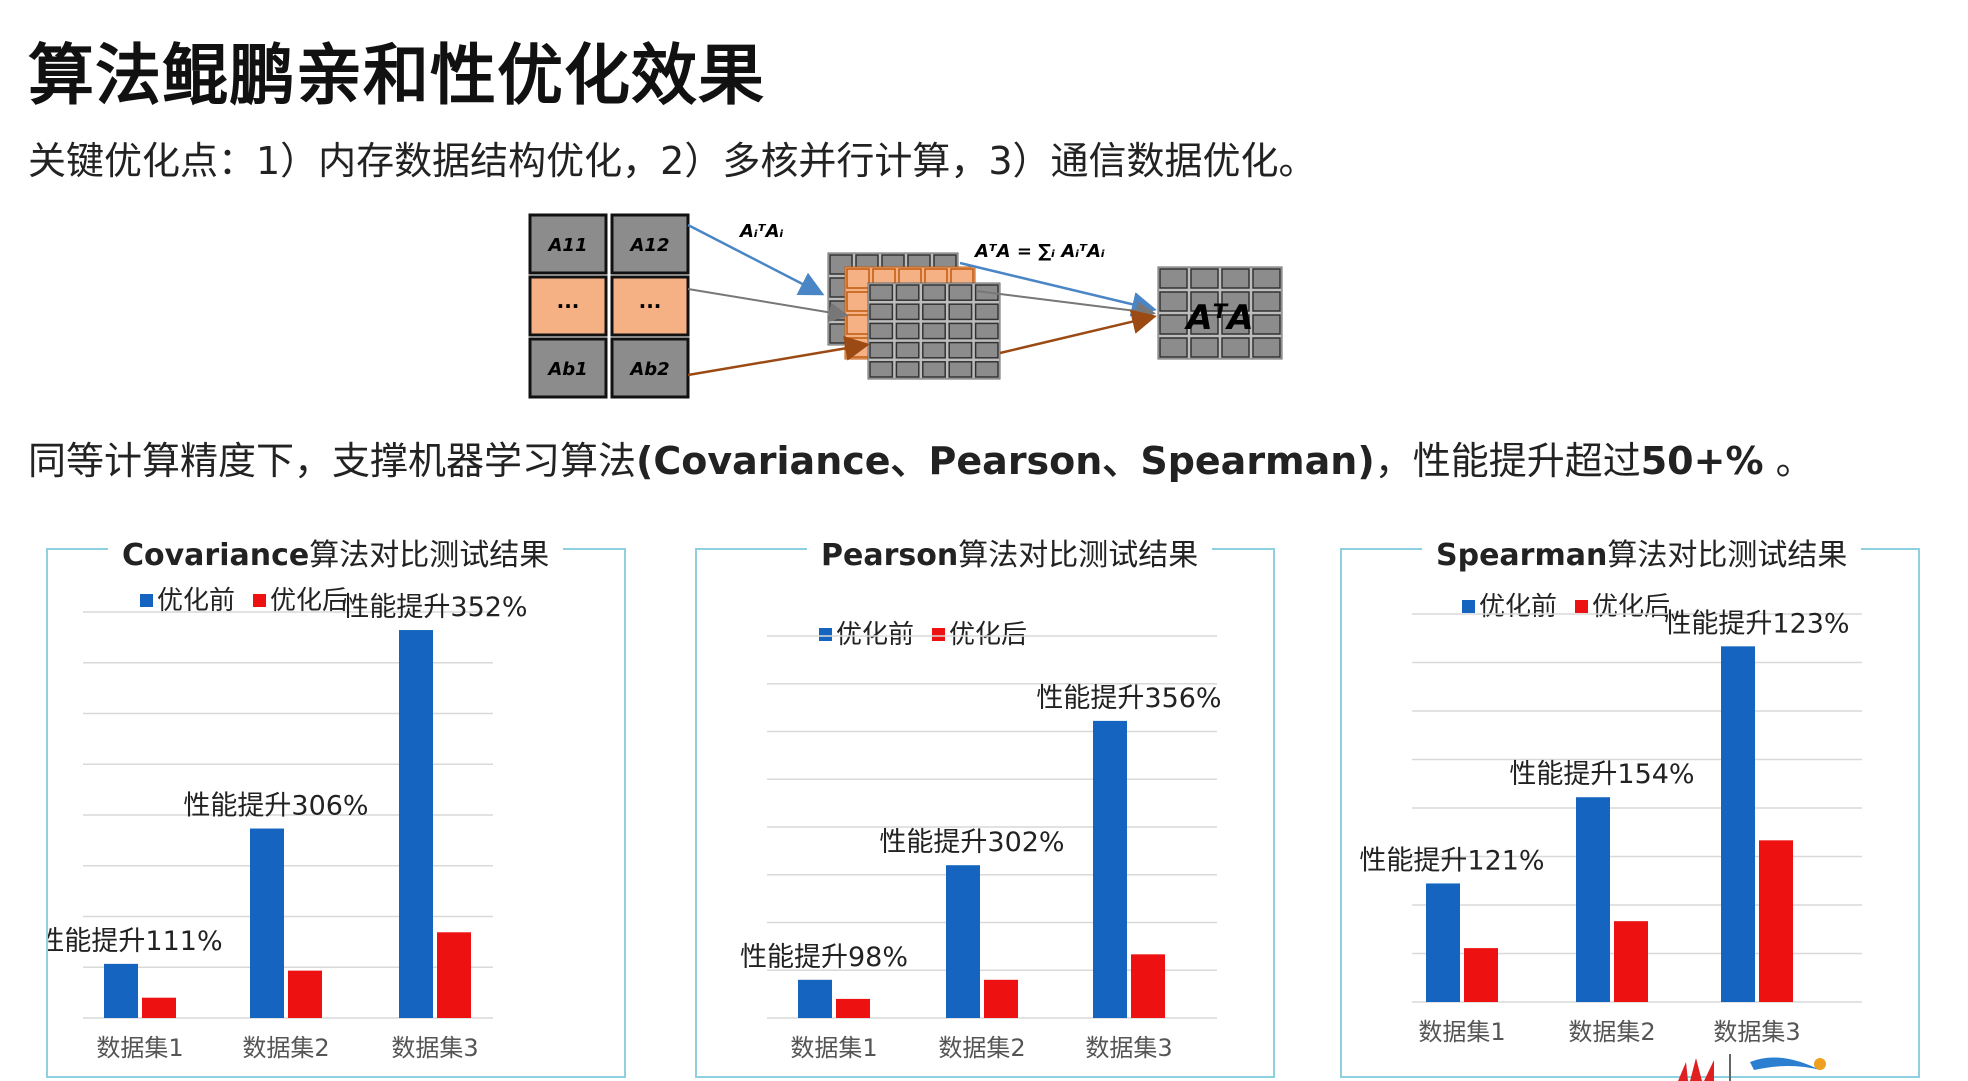 This screenshot has height=1081, width=1968. What do you see at coordinates (1601, 774) in the screenshot?
I see `improvement-annotation: 性能提升154%` at bounding box center [1601, 774].